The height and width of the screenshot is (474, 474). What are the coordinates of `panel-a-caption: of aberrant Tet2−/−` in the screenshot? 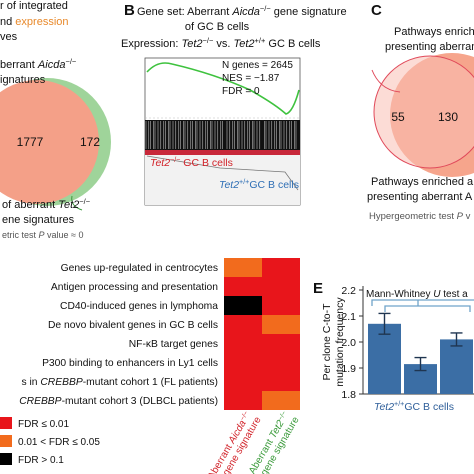 It's located at (46, 204).